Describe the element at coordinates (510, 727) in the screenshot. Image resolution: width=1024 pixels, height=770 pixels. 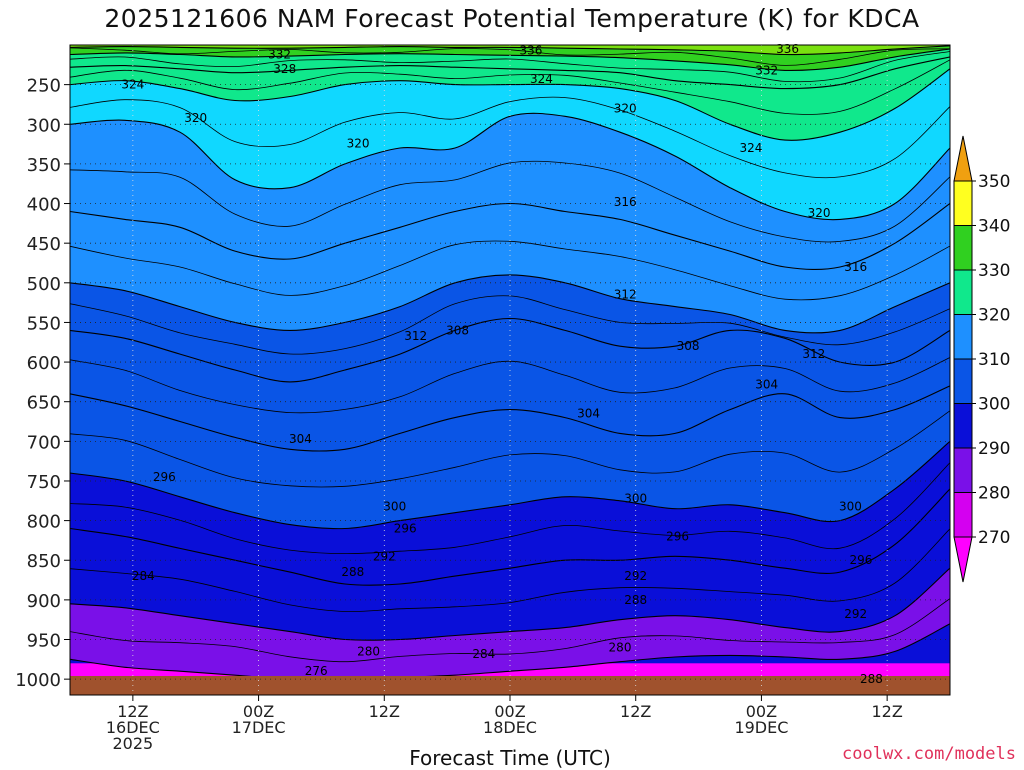
I see `x-tick-label: 18DEC` at that location.